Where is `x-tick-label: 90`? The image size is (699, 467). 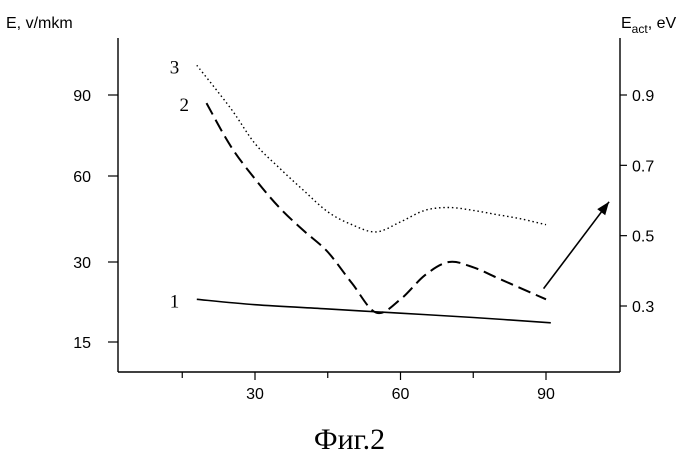 x-tick-label: 90 is located at coordinates (546, 394).